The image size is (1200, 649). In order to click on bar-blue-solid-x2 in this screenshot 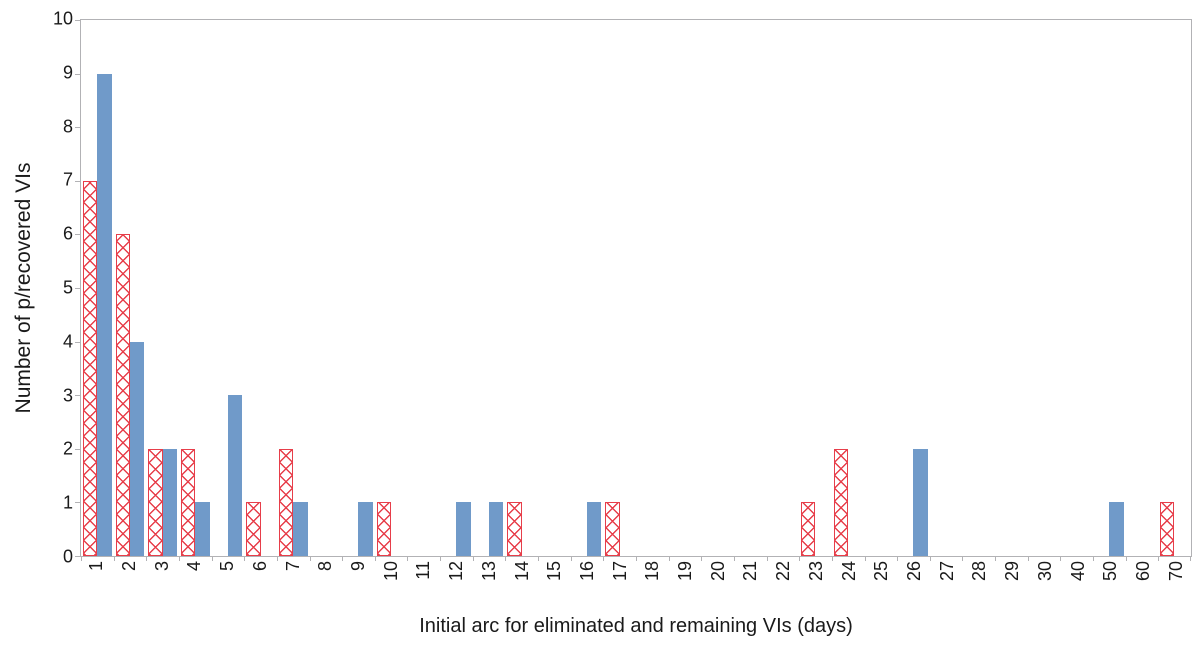, I will do `click(137, 448)`.